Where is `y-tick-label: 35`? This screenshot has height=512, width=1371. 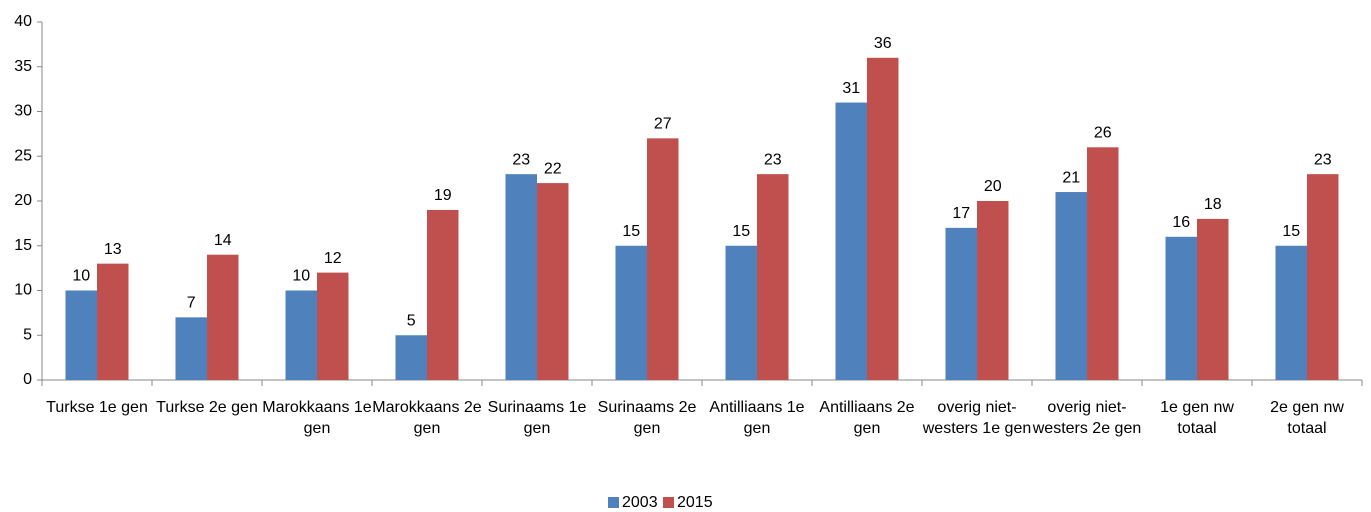
y-tick-label: 35 is located at coordinates (23, 66).